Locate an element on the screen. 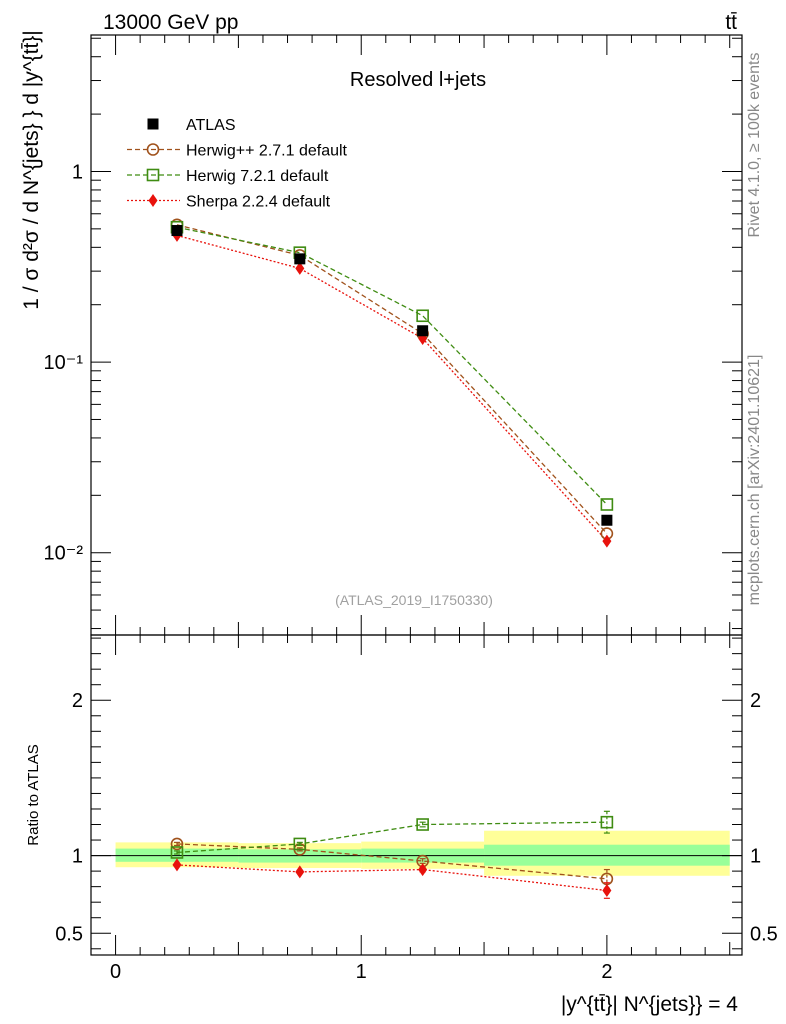  chart-title: Resolved l+jets is located at coordinates (418, 80).